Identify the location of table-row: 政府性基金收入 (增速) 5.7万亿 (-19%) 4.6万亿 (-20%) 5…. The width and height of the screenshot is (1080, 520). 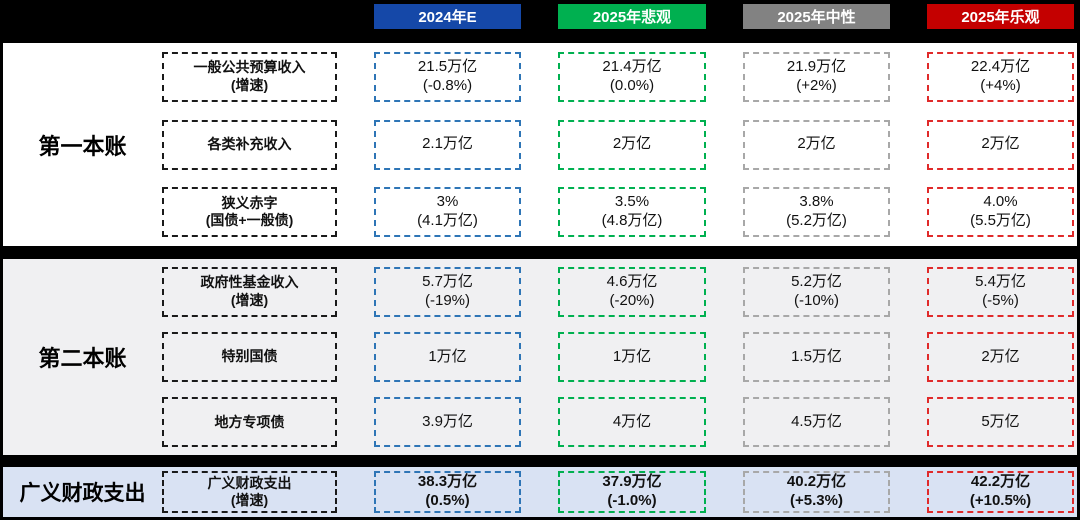
(540, 291).